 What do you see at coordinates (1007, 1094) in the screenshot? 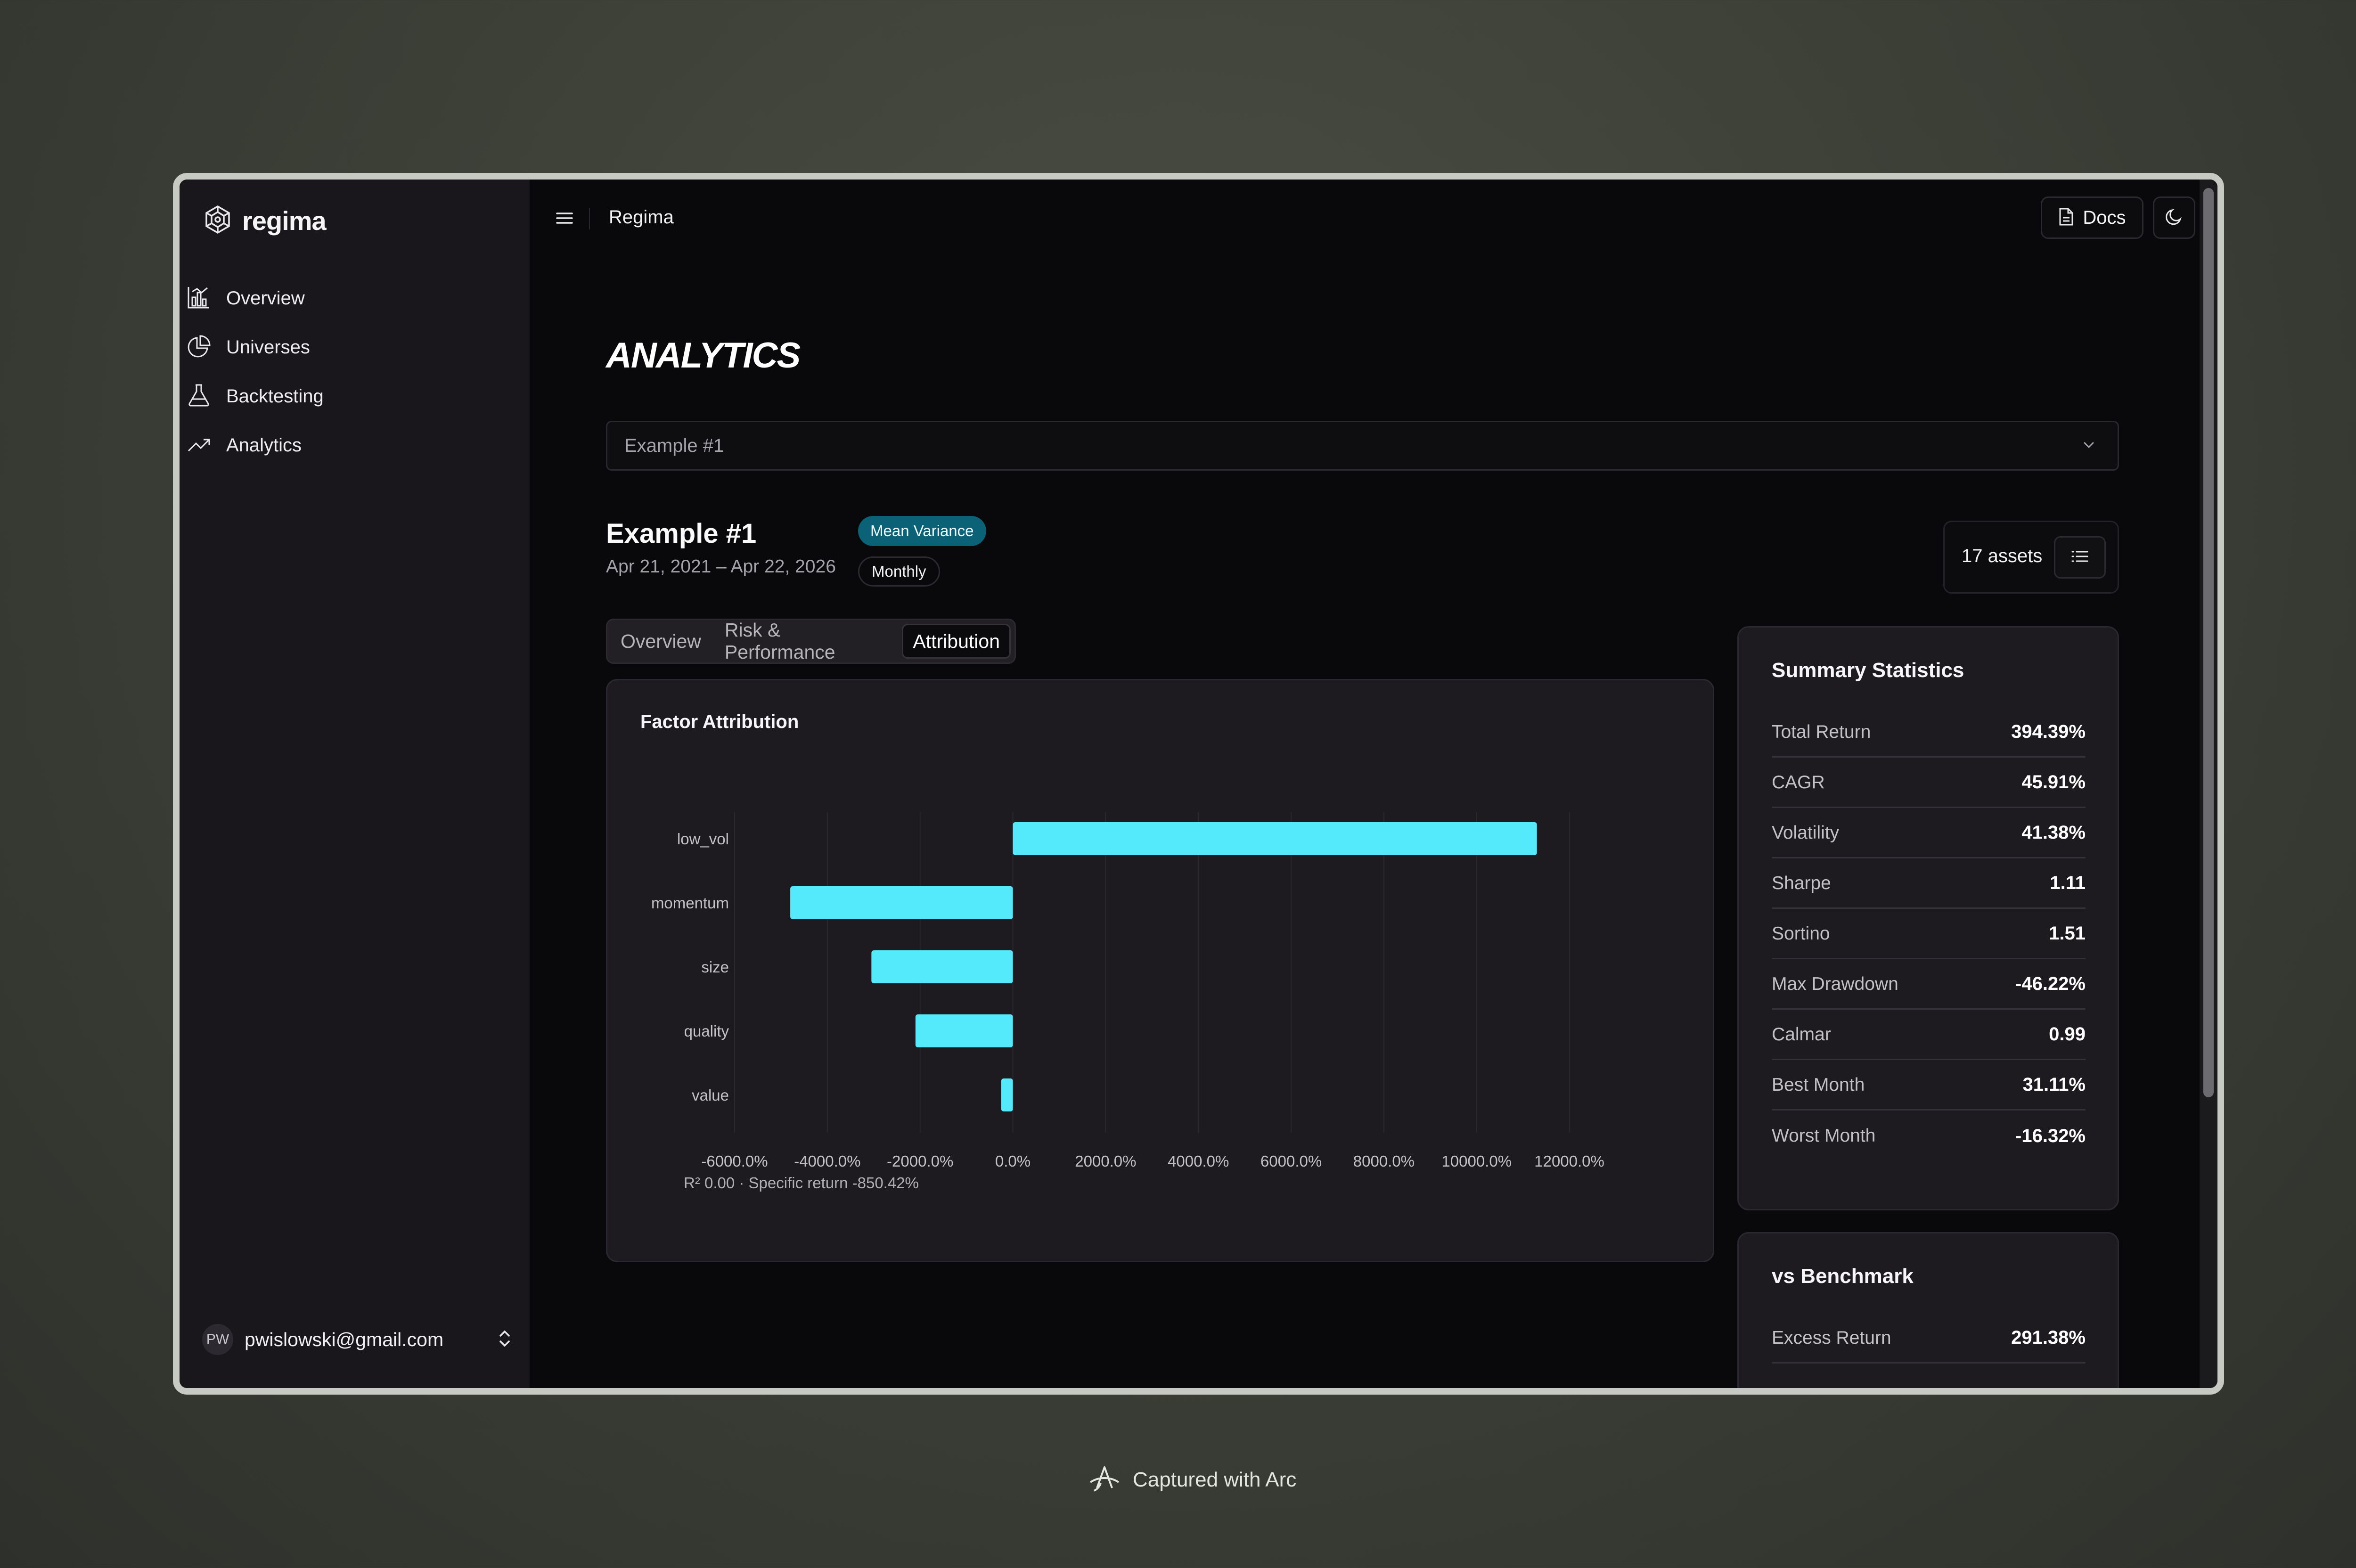
I see `bar-value` at bounding box center [1007, 1094].